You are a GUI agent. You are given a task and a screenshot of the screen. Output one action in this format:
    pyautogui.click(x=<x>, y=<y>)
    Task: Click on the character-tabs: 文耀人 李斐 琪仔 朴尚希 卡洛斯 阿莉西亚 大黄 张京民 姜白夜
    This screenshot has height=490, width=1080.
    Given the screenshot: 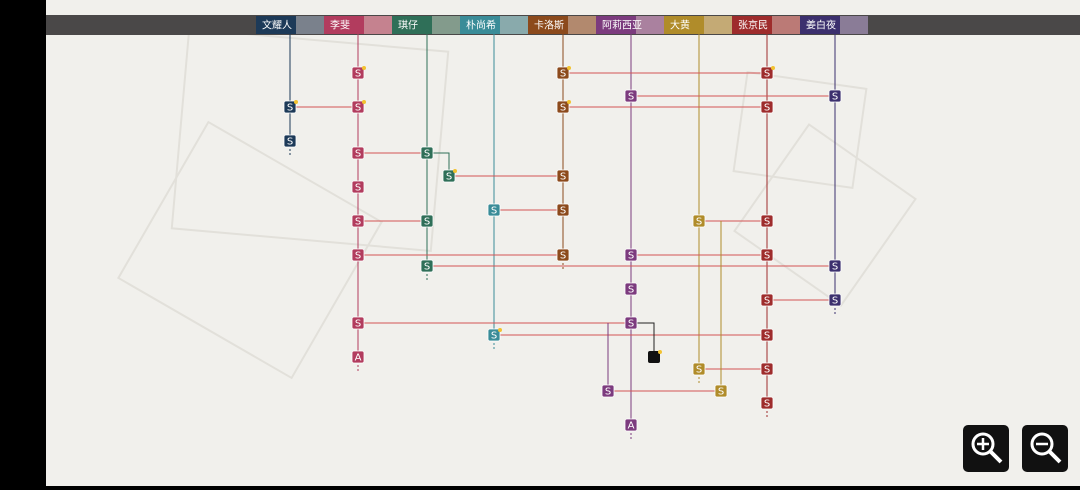 What is the action you would take?
    pyautogui.click(x=562, y=25)
    